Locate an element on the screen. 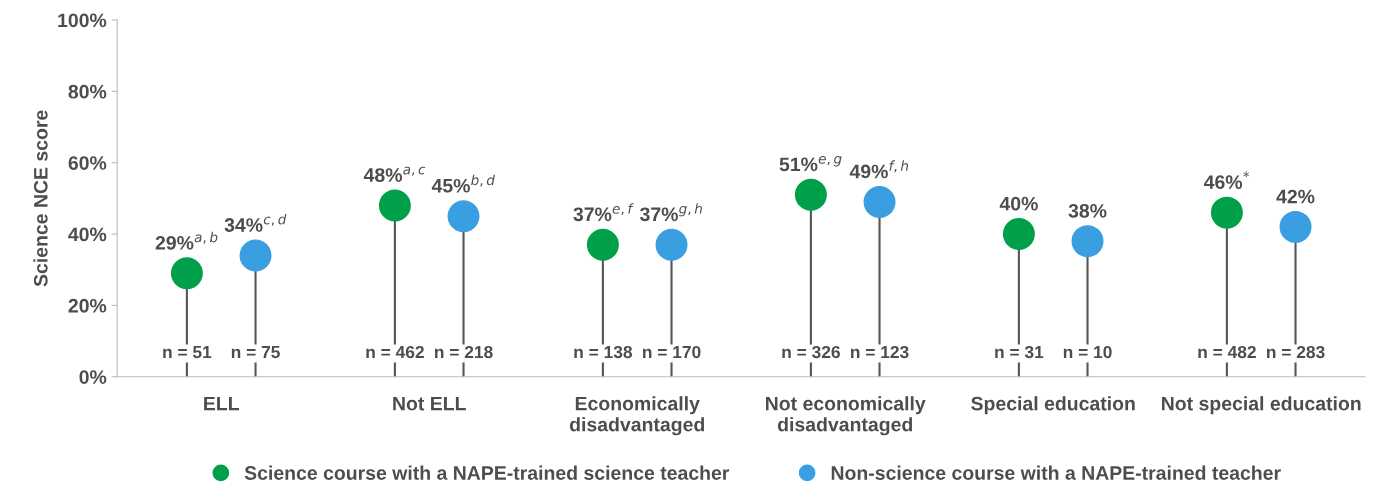 The image size is (1379, 499). y-tick-label: 80% is located at coordinates (87, 91).